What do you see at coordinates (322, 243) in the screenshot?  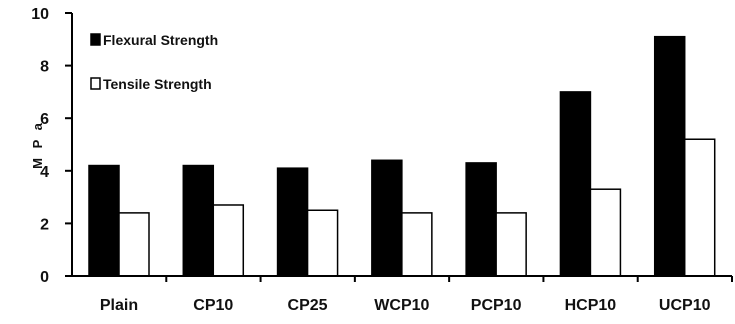 I see `bar-tensile-cp25` at bounding box center [322, 243].